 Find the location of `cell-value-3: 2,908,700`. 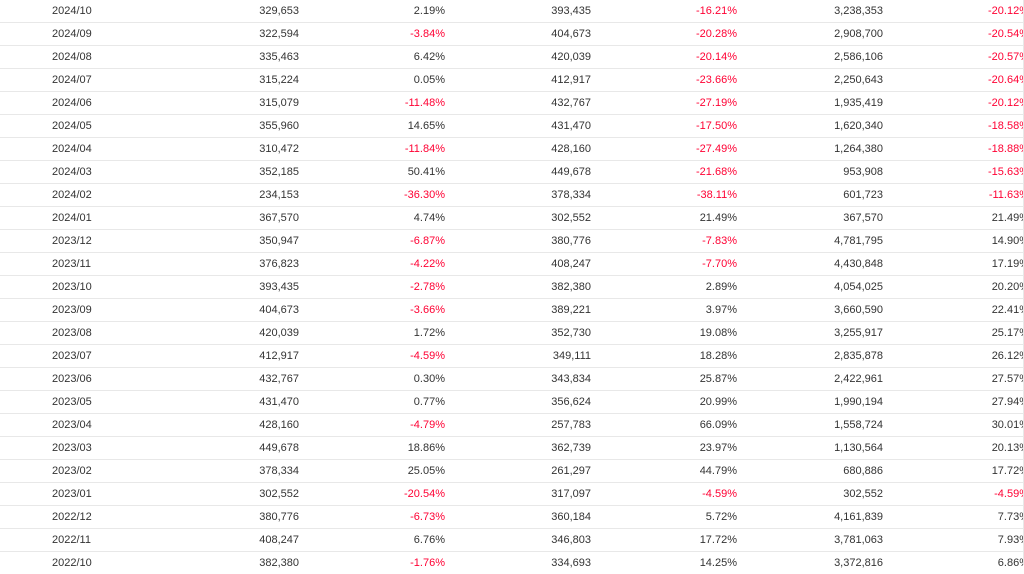

cell-value-3: 2,908,700 is located at coordinates (810, 34).